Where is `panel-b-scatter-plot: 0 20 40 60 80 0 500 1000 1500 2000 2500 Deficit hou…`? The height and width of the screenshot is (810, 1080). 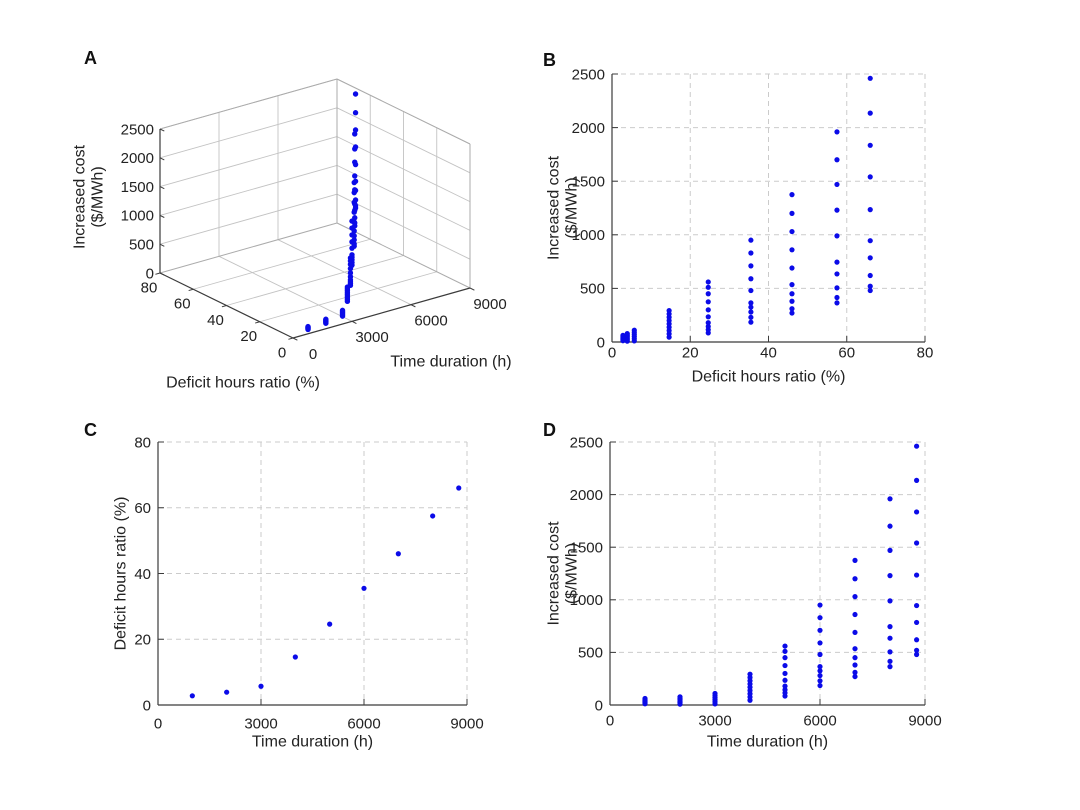
panel-b-scatter-plot: 0 20 40 60 80 0 500 1000 1500 2000 2500 Deficit hou… is located at coordinates (740, 226).